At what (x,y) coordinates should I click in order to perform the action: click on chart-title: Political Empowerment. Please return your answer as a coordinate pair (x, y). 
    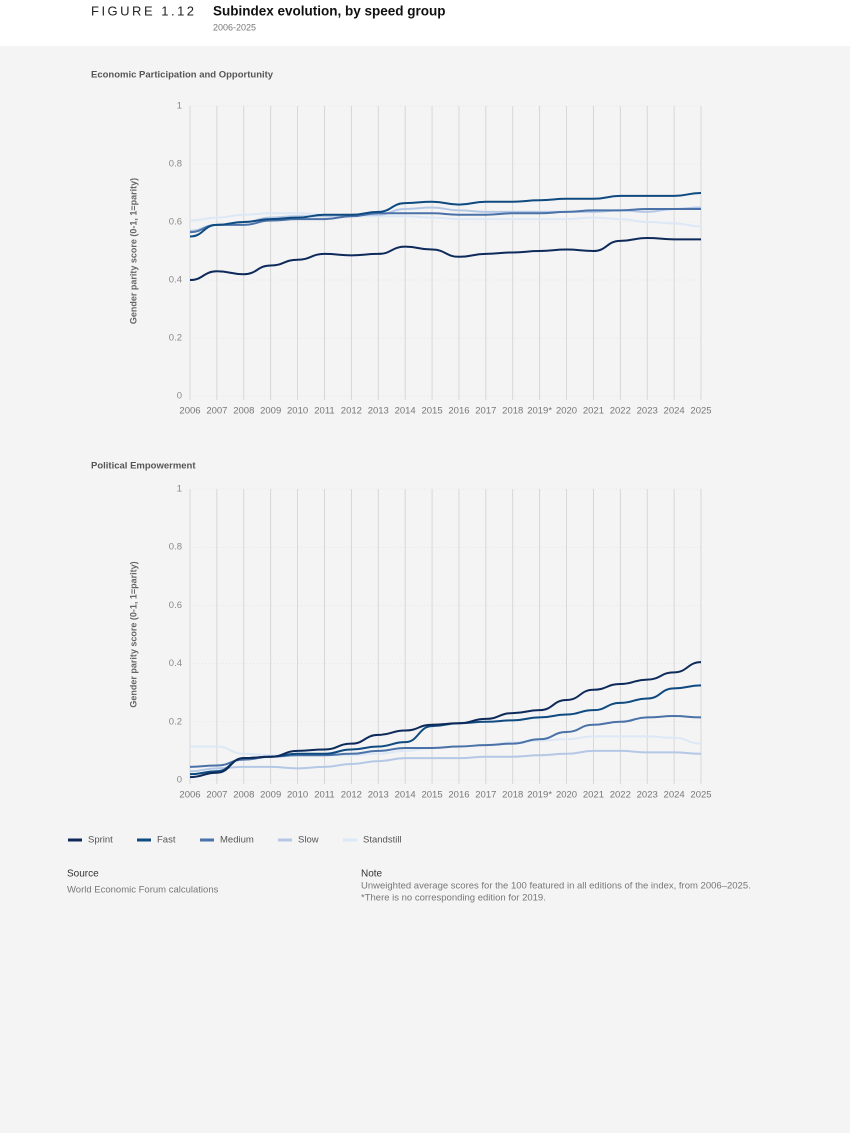
    Looking at the image, I should click on (143, 466).